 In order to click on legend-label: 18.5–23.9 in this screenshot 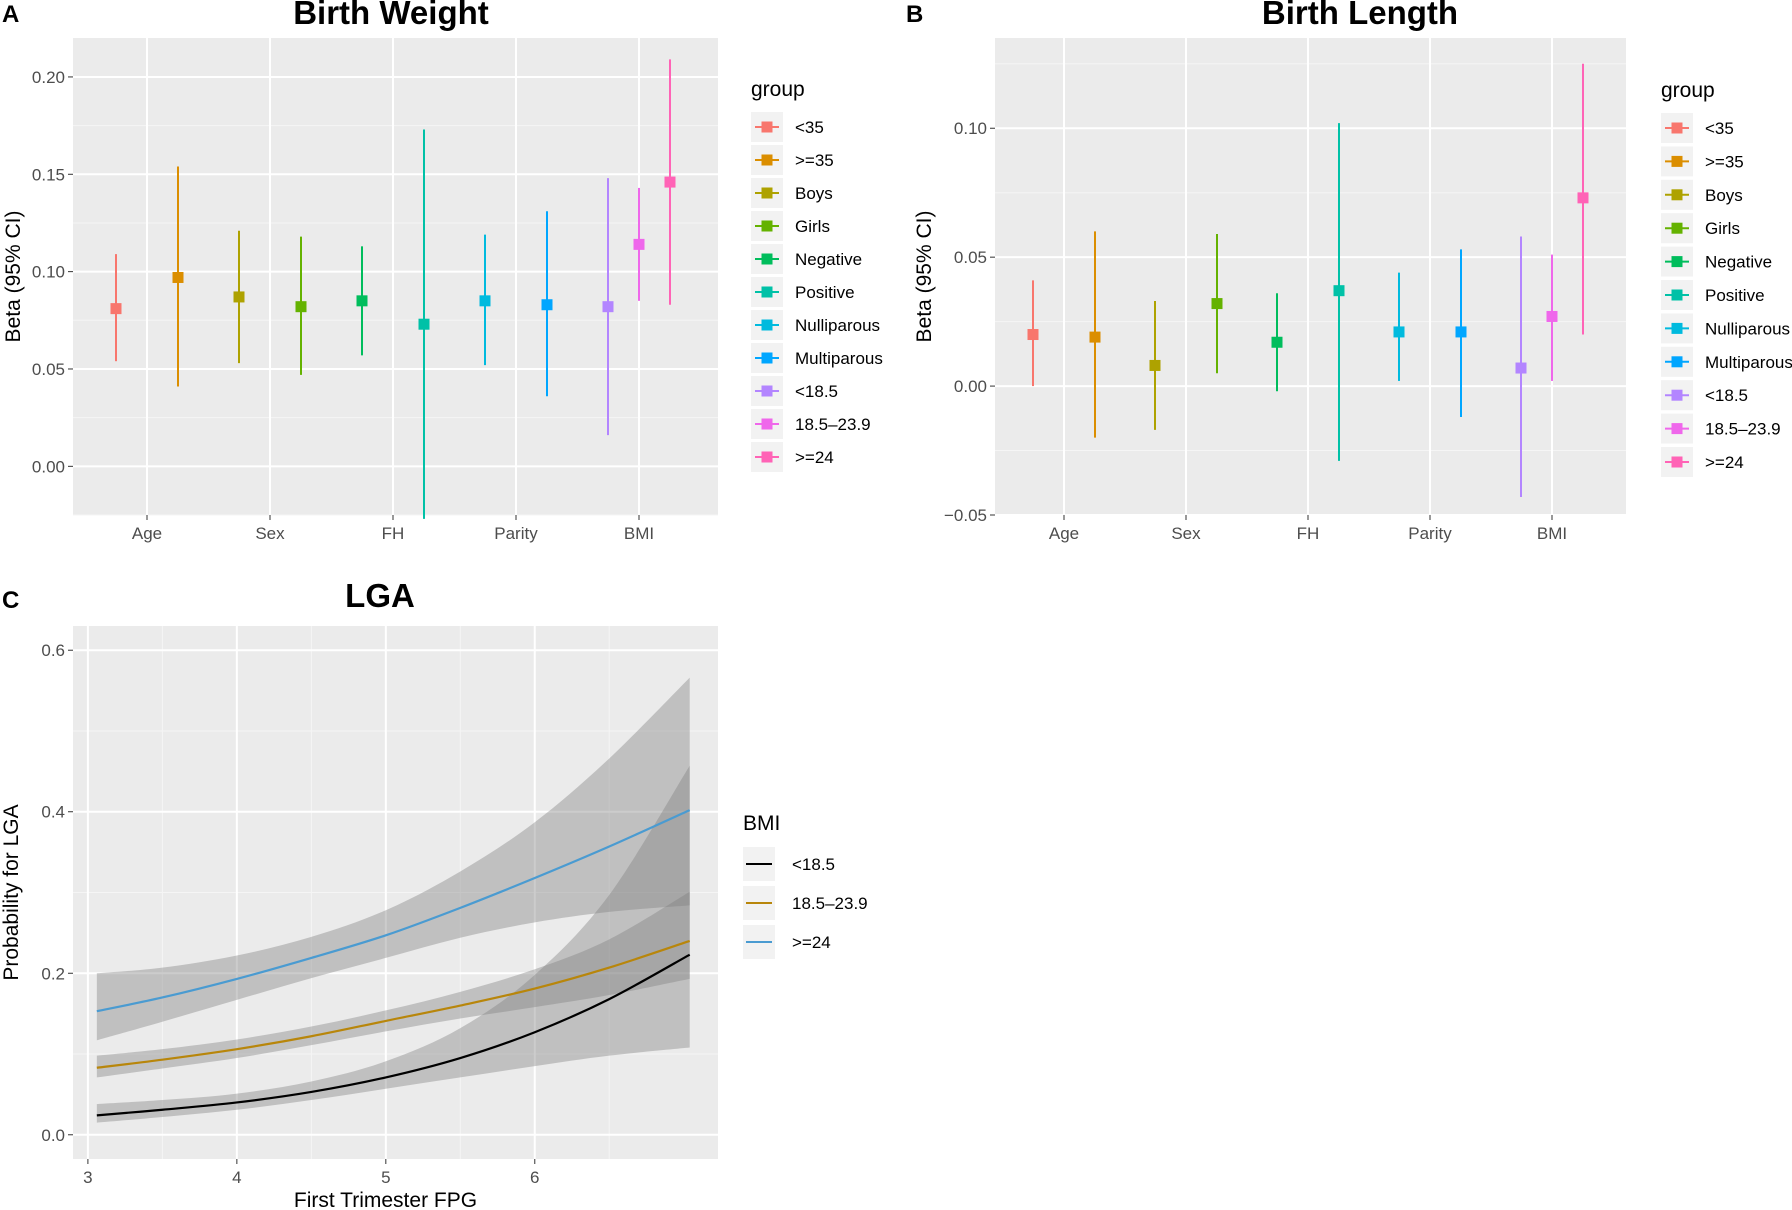, I will do `click(833, 424)`.